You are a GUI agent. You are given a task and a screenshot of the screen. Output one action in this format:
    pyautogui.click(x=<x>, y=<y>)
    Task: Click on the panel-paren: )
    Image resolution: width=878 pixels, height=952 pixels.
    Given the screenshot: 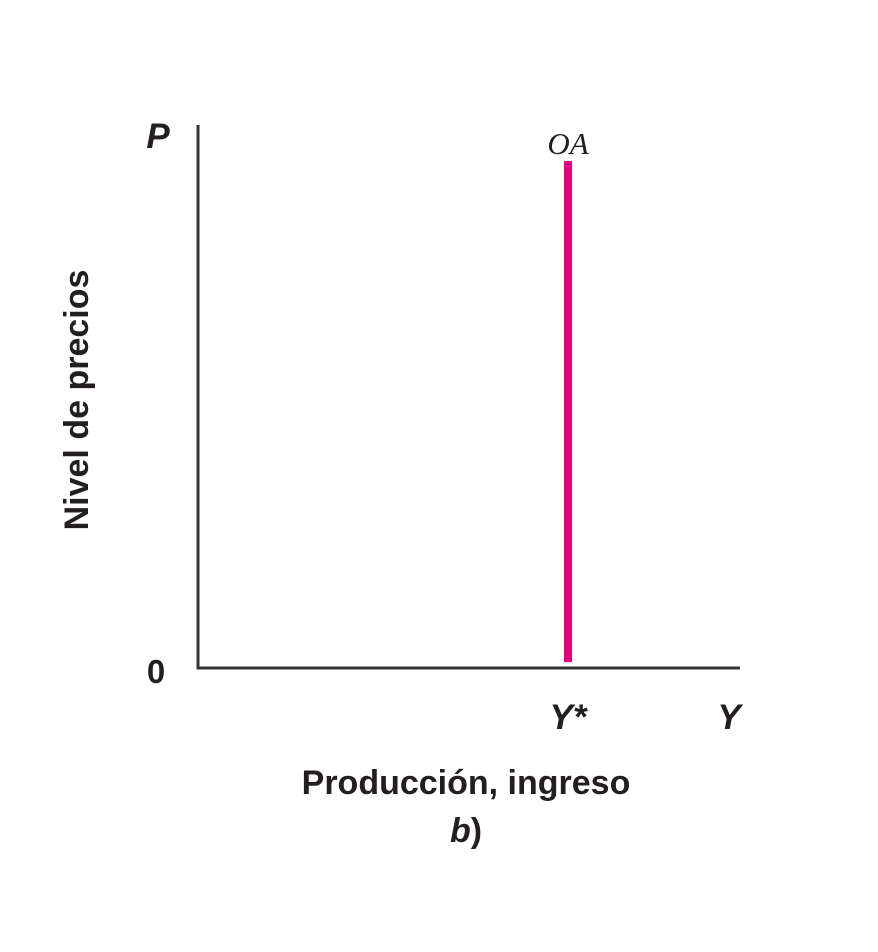 What is the action you would take?
    pyautogui.click(x=476, y=831)
    